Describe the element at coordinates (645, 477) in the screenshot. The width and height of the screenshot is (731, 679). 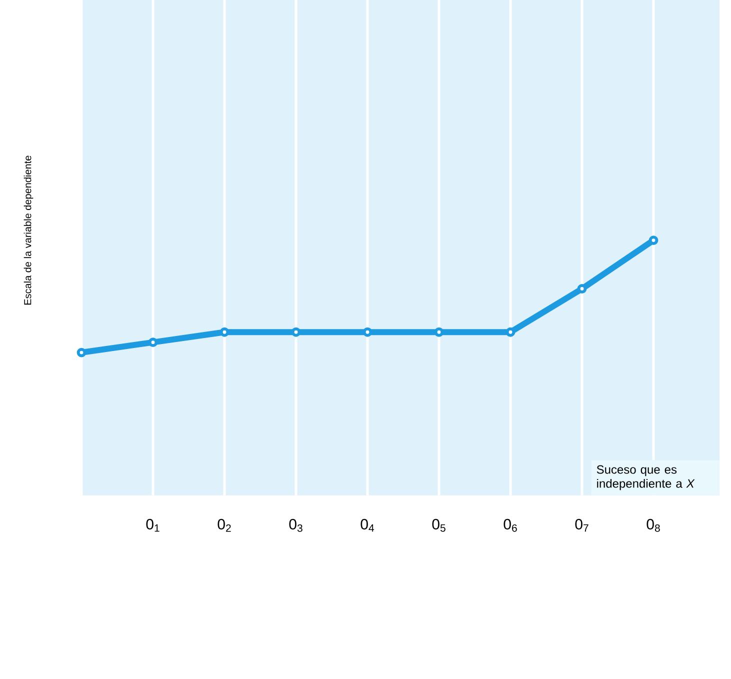
I see `annotation: Suceso que es independiente a X` at that location.